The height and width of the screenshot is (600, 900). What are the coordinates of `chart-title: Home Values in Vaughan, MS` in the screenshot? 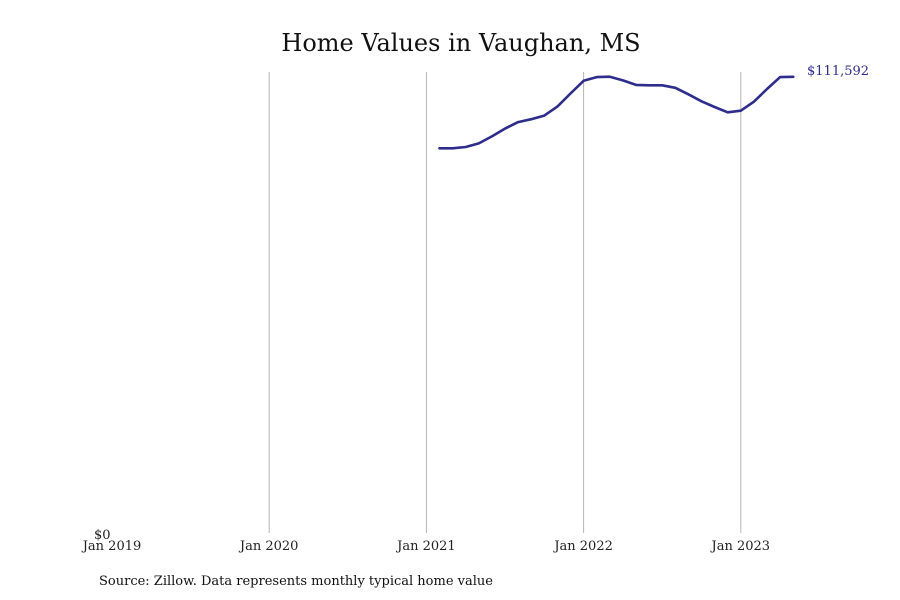 It's located at (460, 43).